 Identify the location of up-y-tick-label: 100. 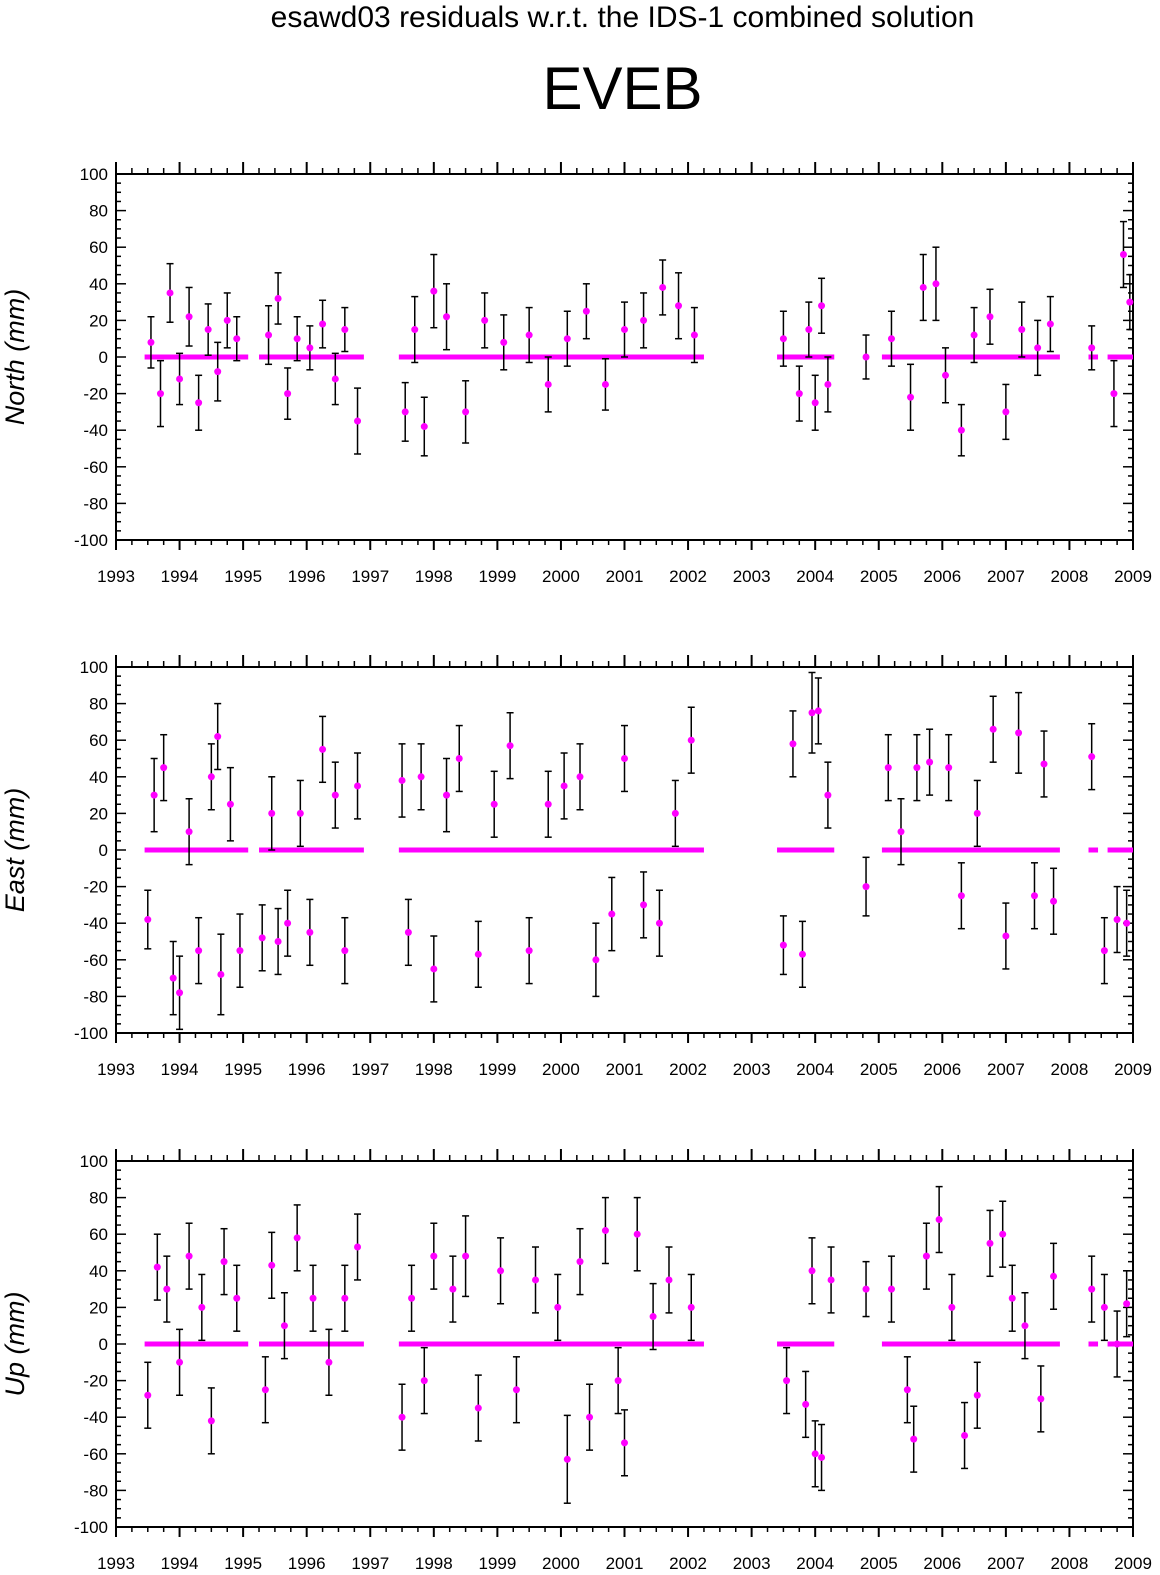
(94, 1161).